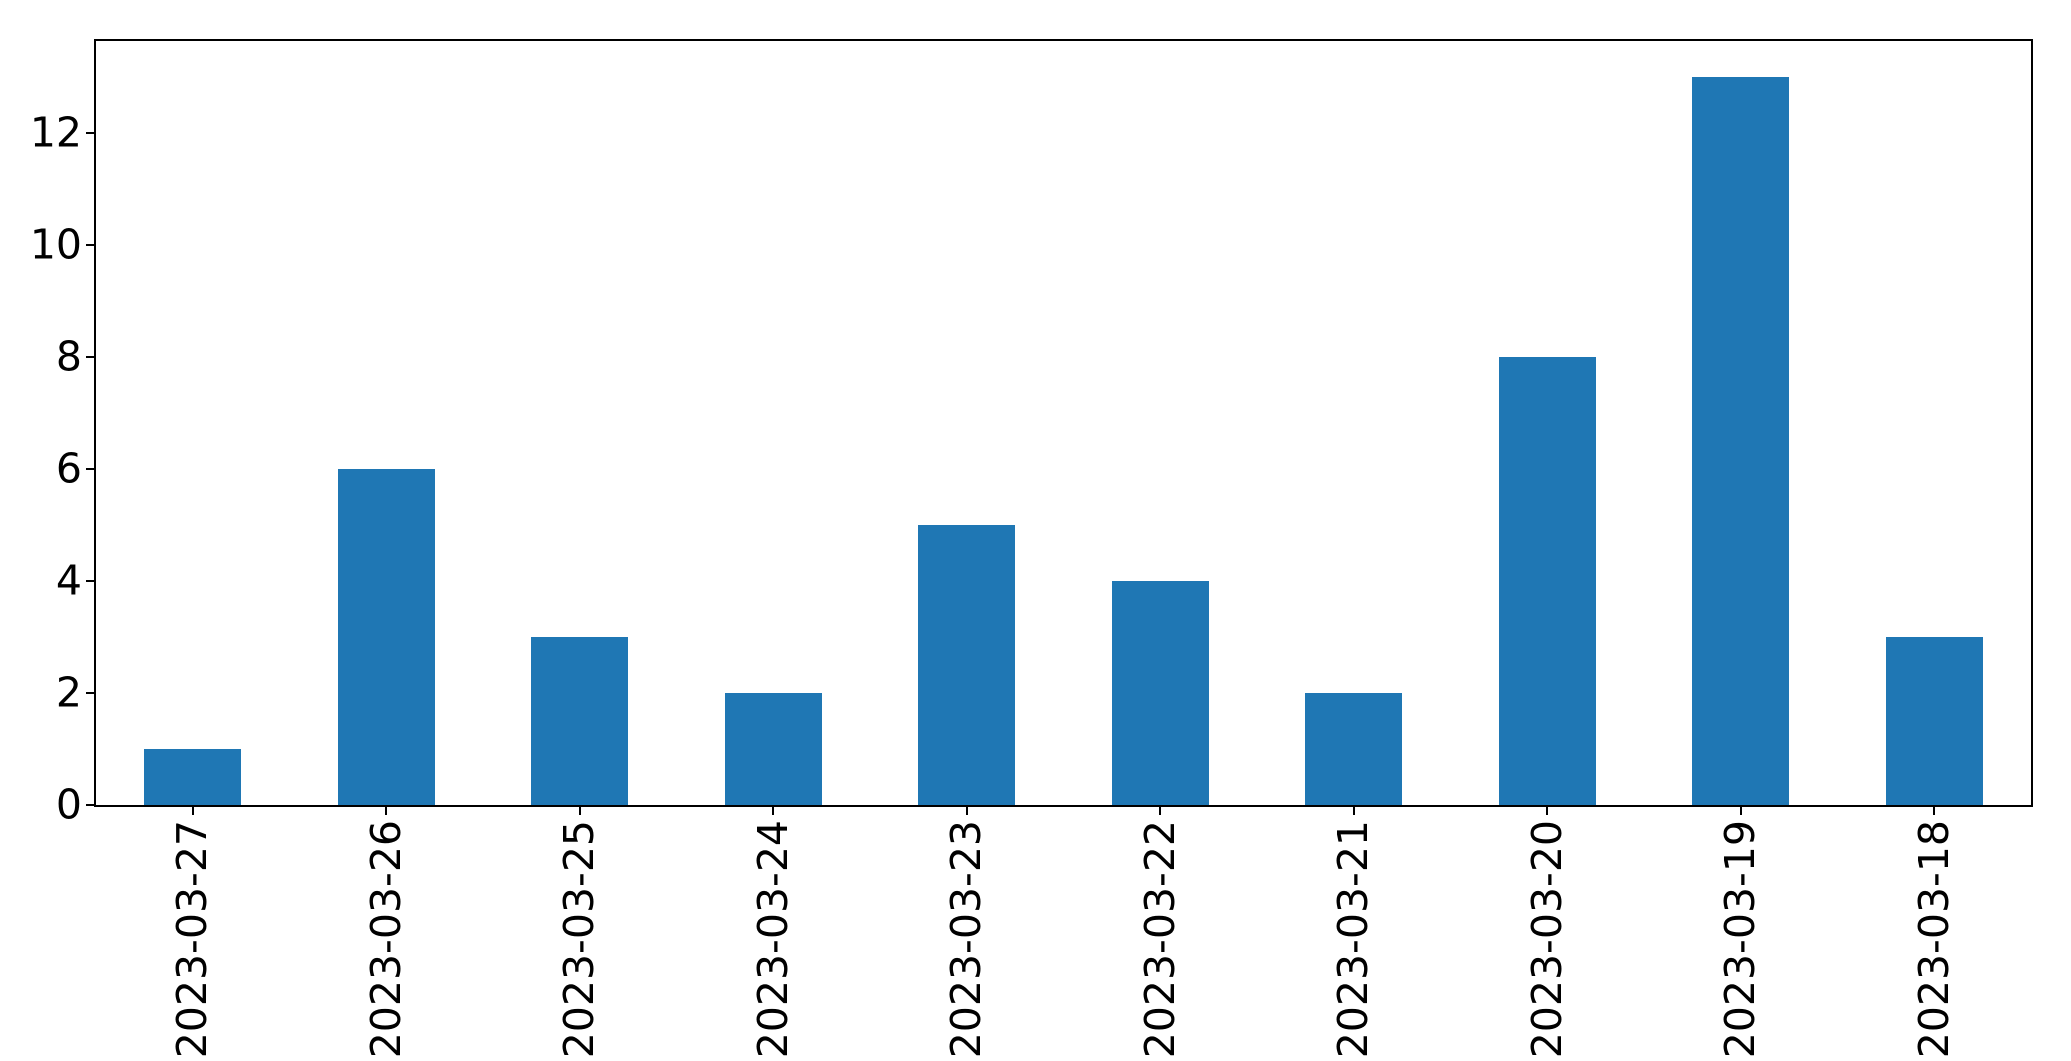 The width and height of the screenshot is (2071, 1061). Describe the element at coordinates (68, 580) in the screenshot. I see `y-tick-label: 4` at that location.